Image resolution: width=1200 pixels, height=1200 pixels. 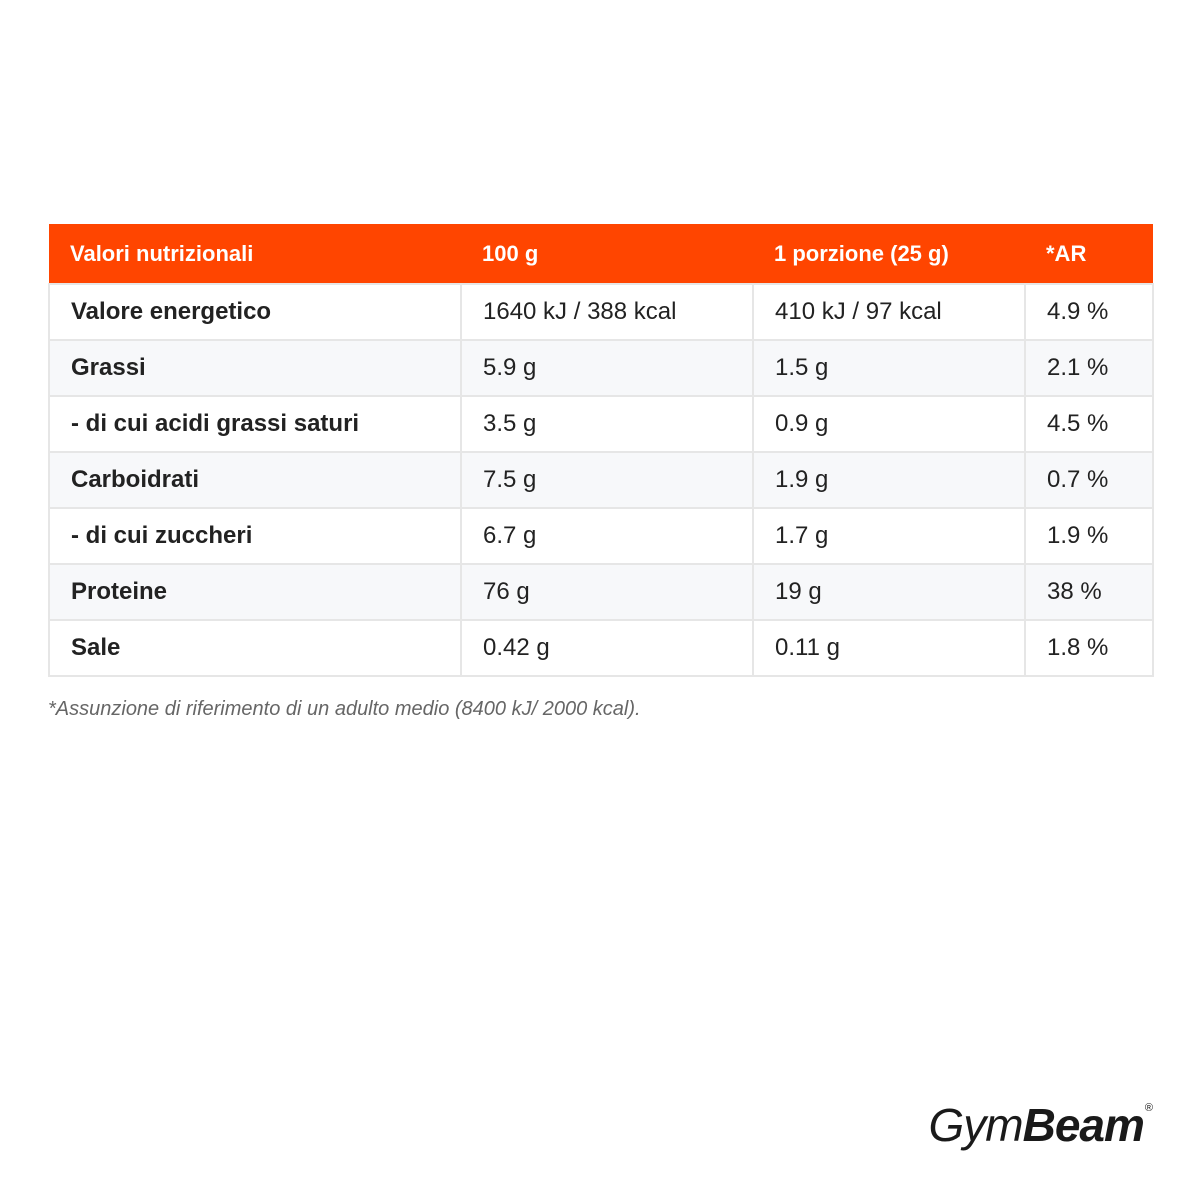 What do you see at coordinates (255, 254) in the screenshot?
I see `header-nutrient: Valori nutrizionali` at bounding box center [255, 254].